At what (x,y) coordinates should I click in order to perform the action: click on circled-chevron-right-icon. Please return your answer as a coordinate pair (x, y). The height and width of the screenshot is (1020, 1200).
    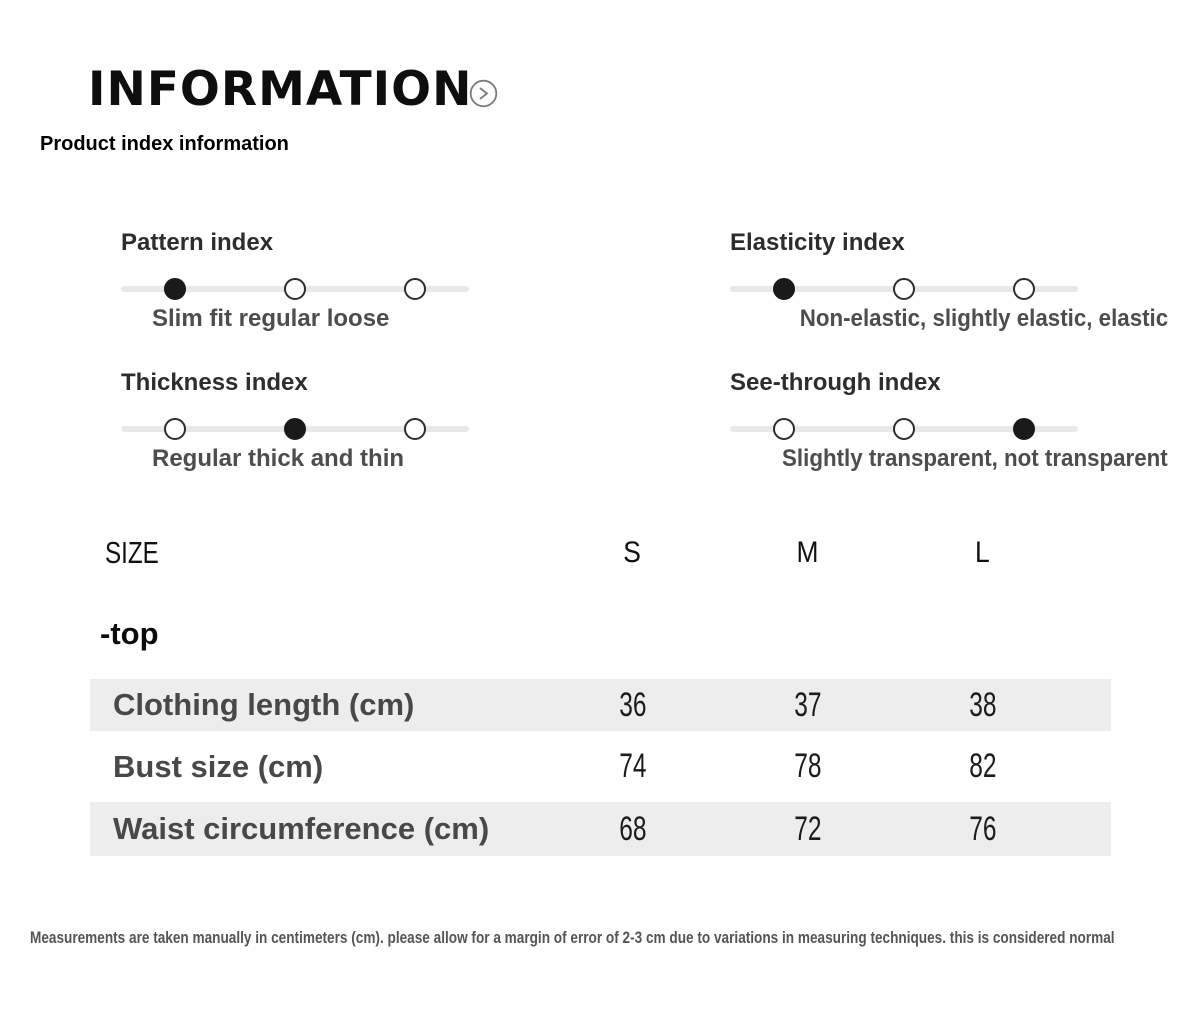
    Looking at the image, I should click on (483, 93).